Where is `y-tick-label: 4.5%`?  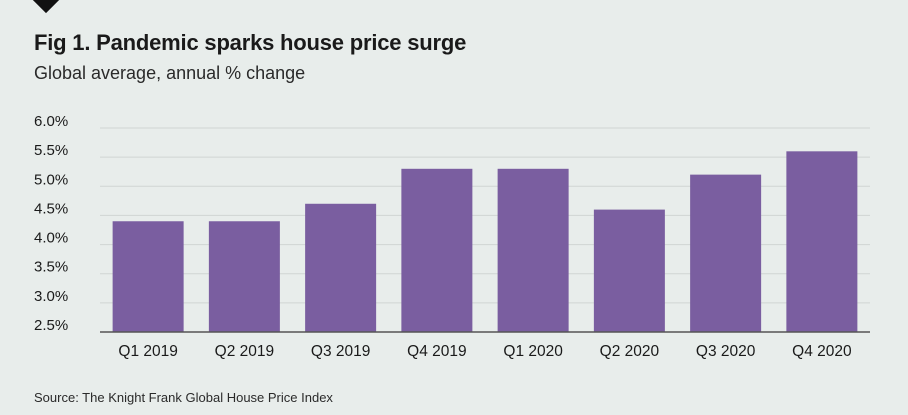
y-tick-label: 4.5% is located at coordinates (51, 208).